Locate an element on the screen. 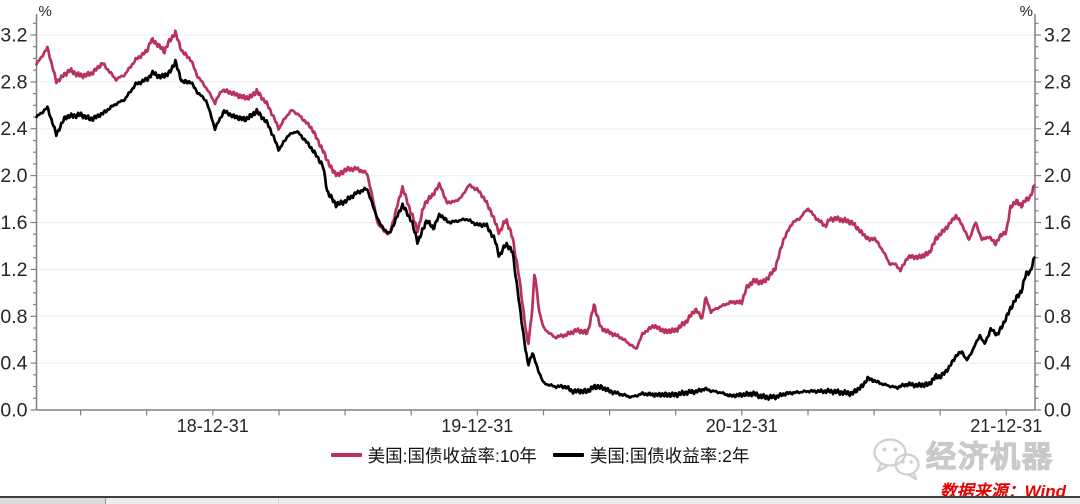  table-top-edge is located at coordinates (540, 500).